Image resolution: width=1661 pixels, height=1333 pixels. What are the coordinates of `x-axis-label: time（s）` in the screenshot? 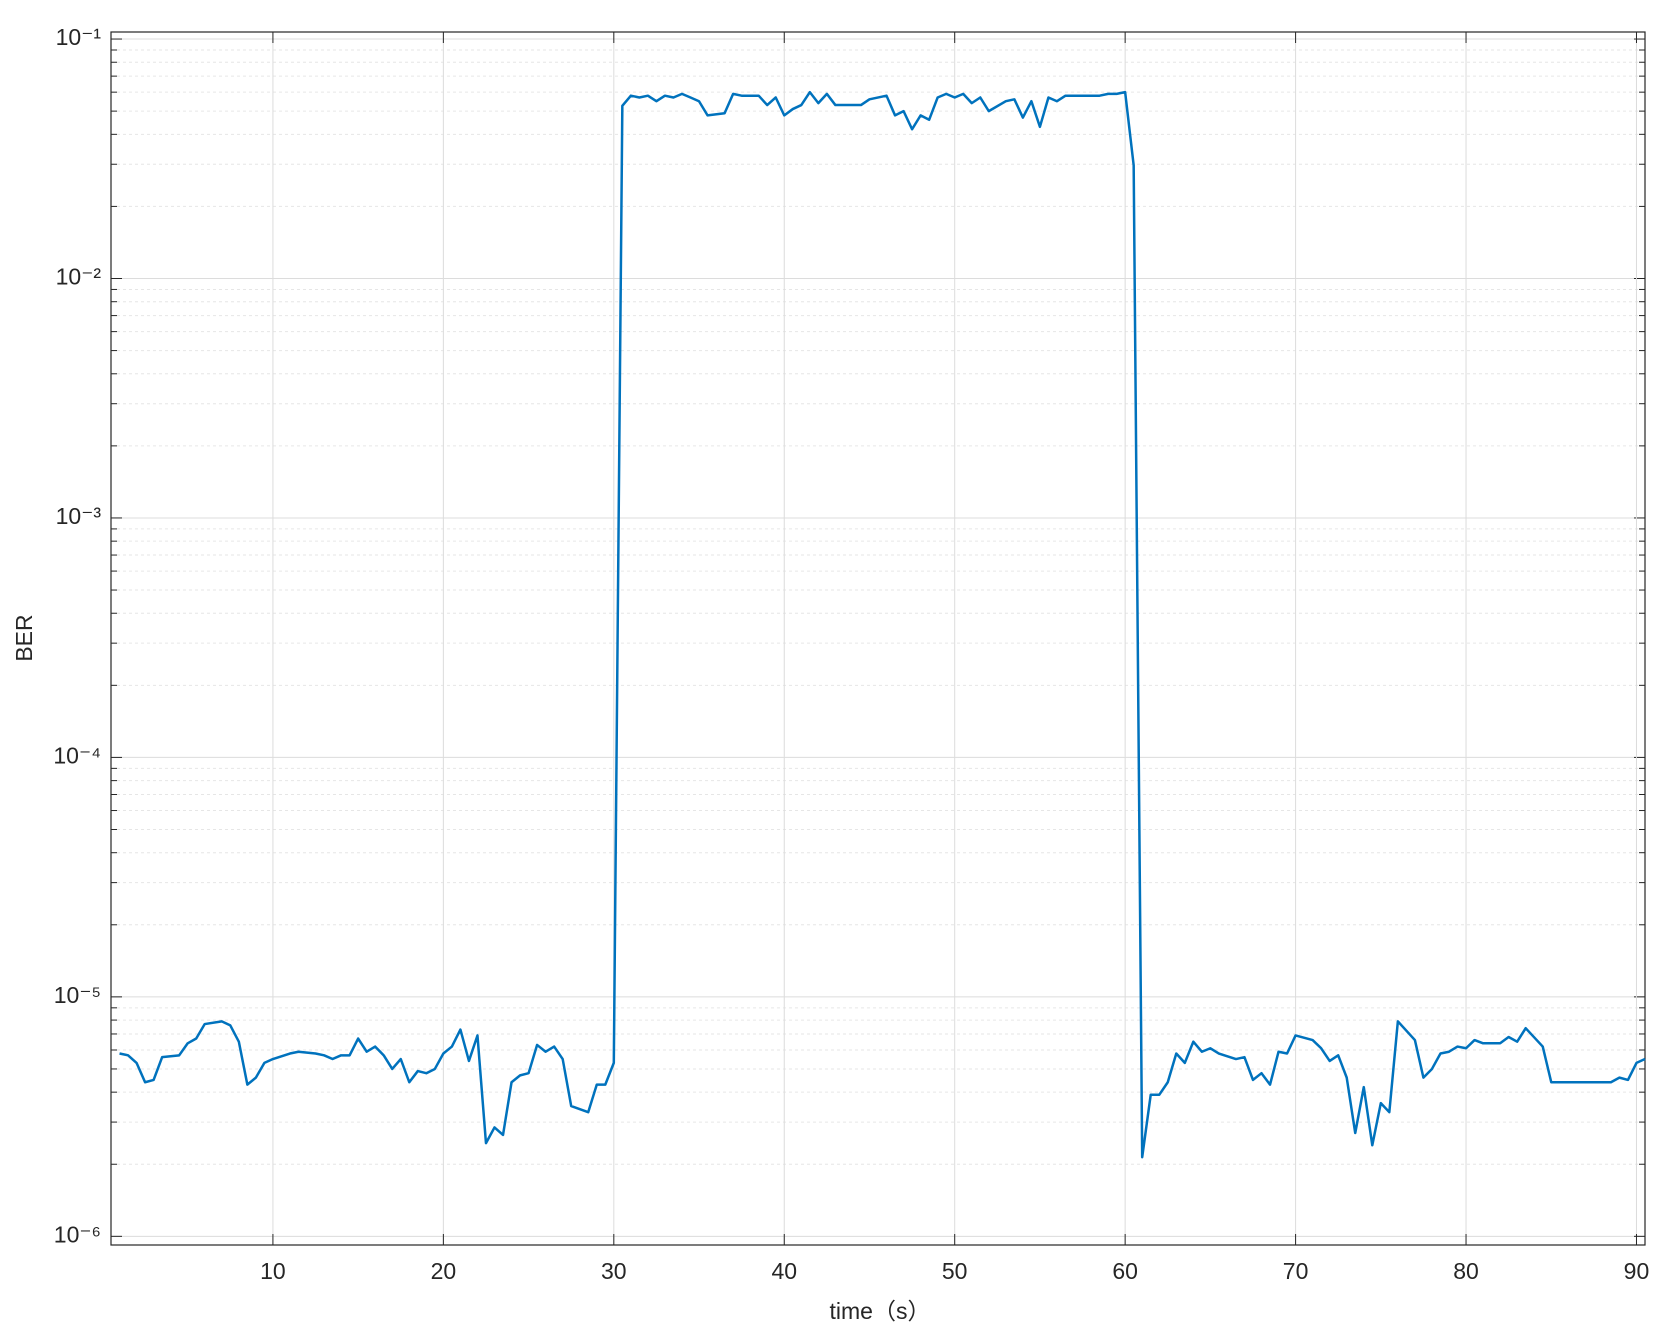 It's located at (880, 1311).